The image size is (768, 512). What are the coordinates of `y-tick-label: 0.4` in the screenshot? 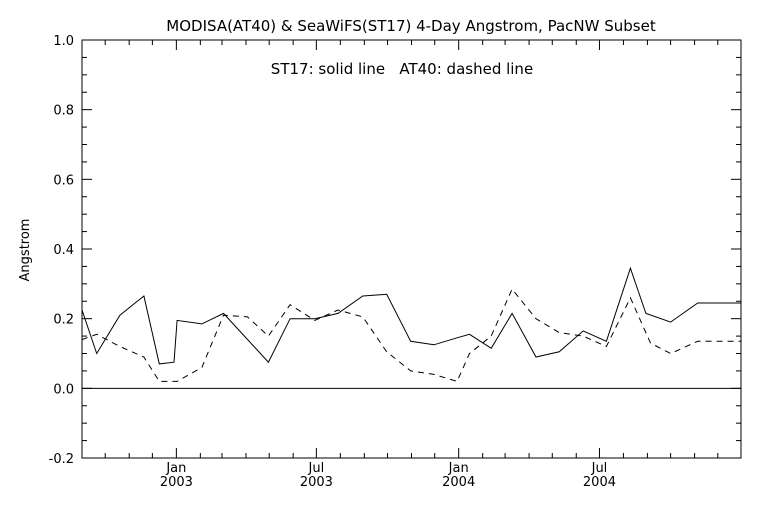 It's located at (63, 250).